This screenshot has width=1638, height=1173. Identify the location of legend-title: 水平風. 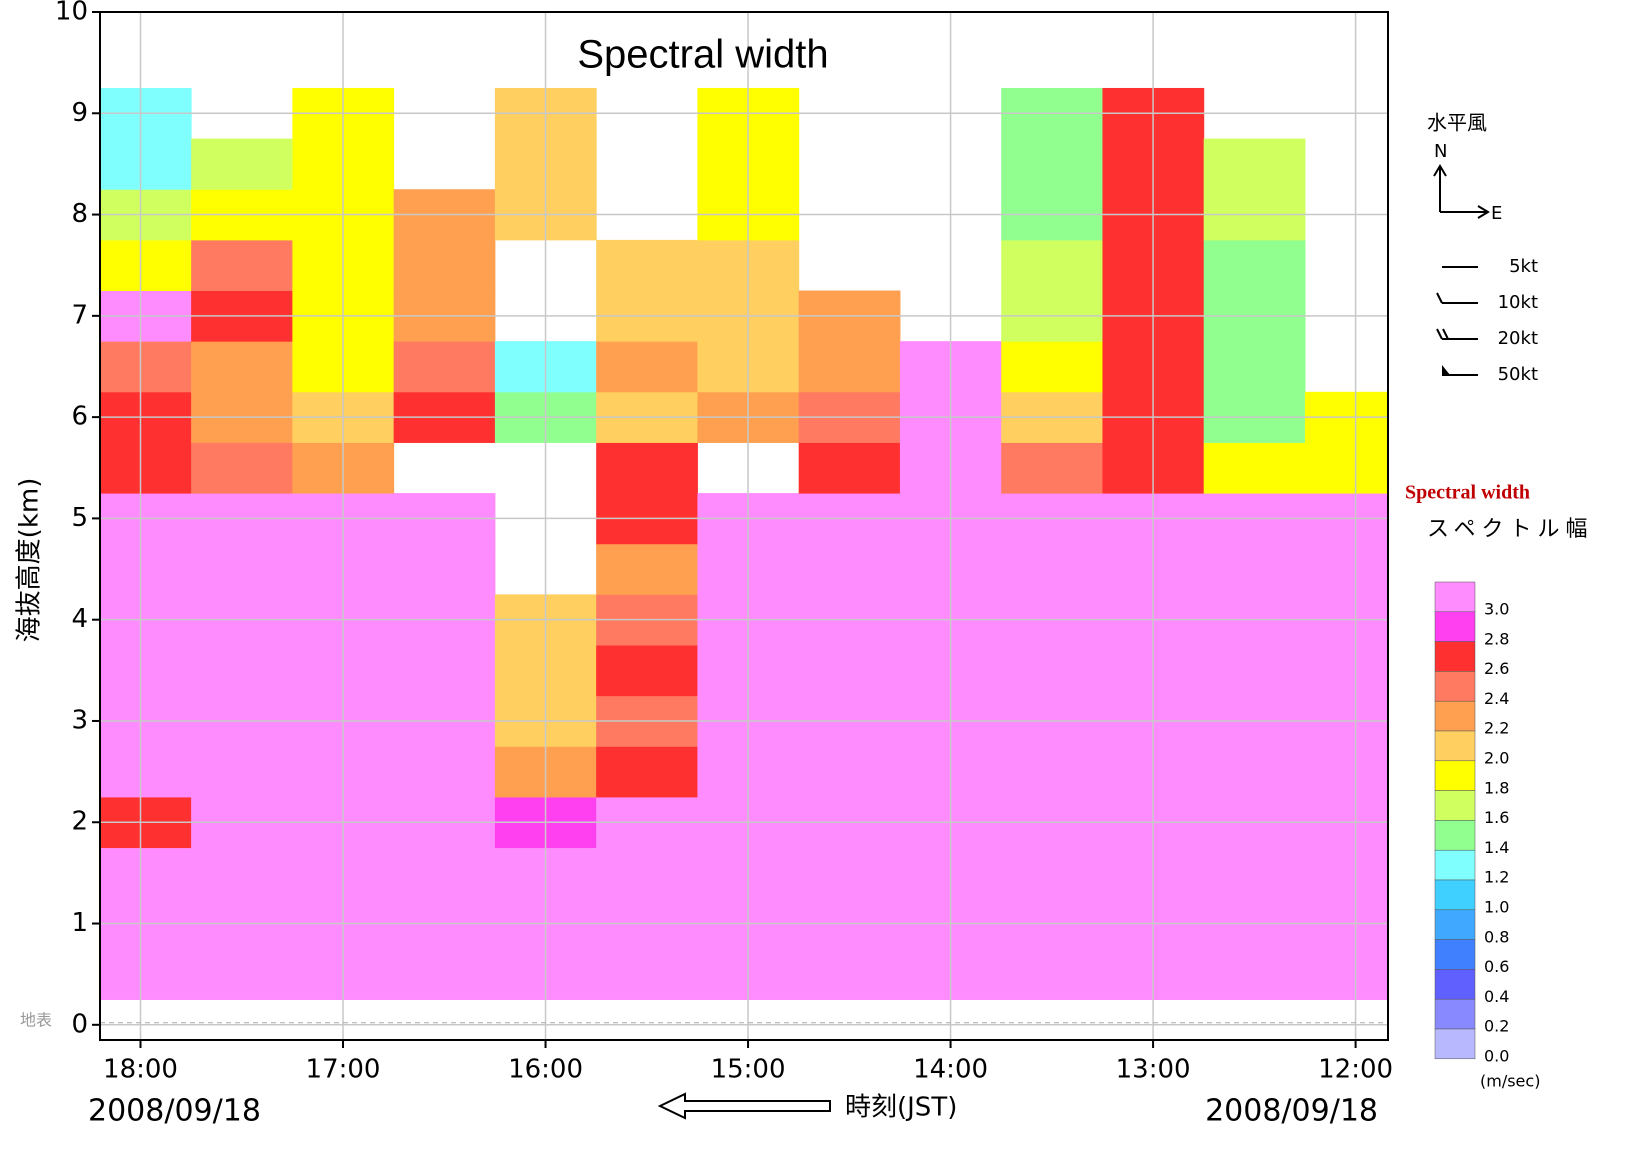
(1457, 123).